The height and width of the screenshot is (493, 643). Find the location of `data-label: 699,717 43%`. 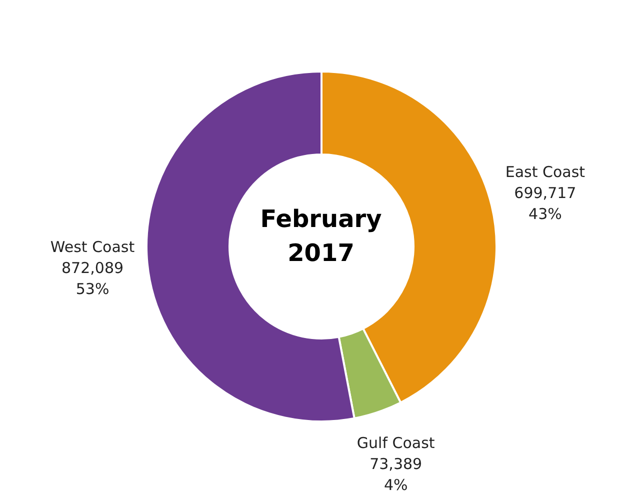

data-label: 699,717 43% is located at coordinates (545, 204).